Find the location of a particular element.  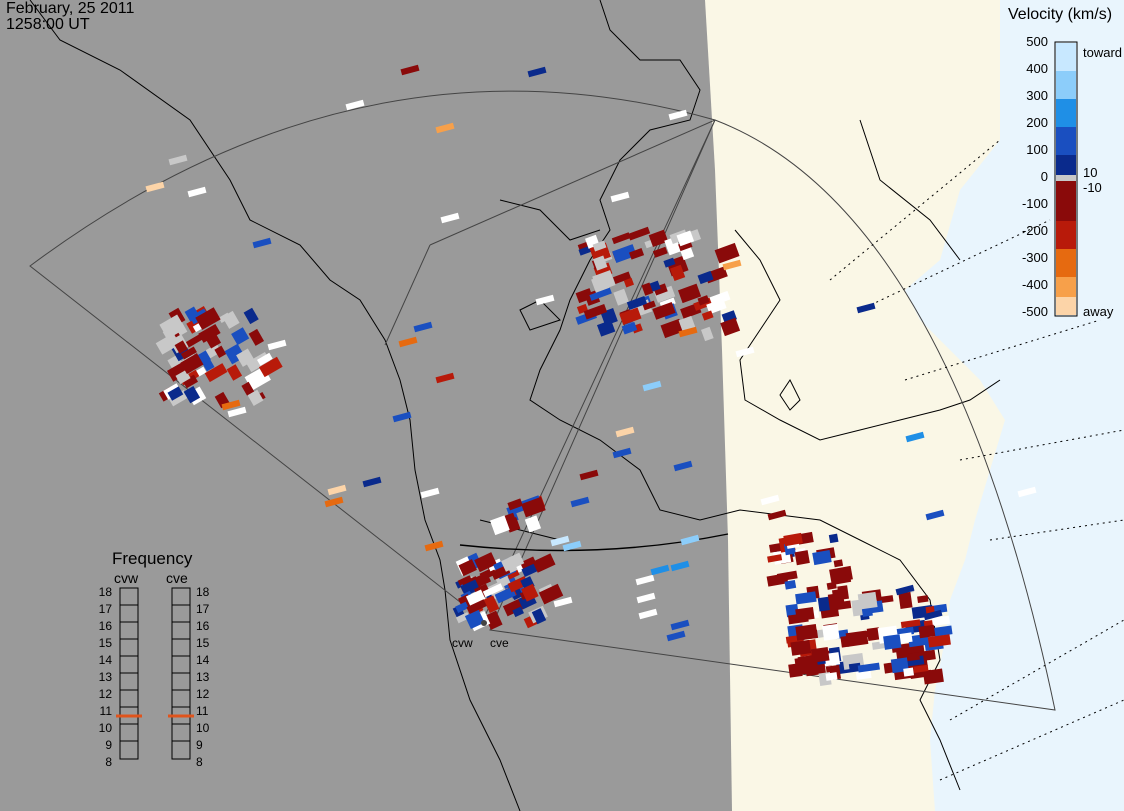

frequency-title: Frequency is located at coordinates (152, 558).